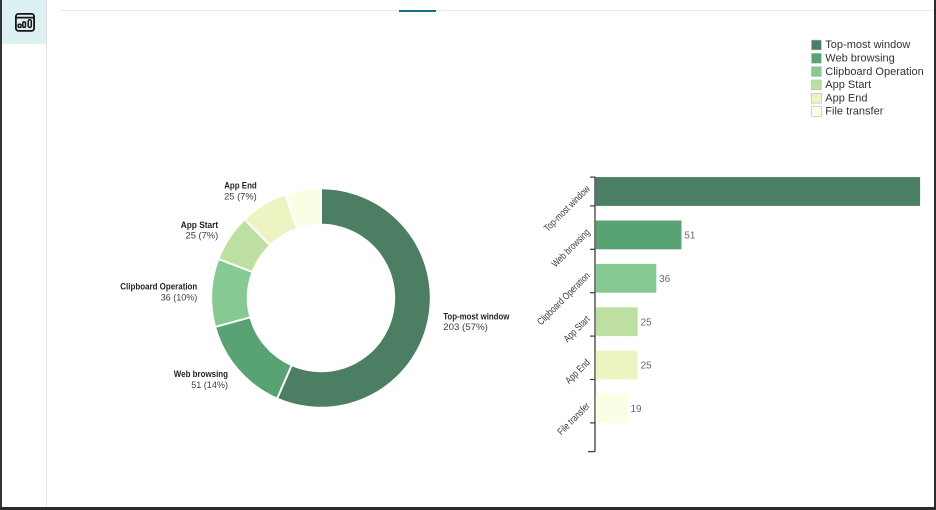 This screenshot has width=936, height=510. Describe the element at coordinates (209, 385) in the screenshot. I see `svg-text: 51 (14%)` at that location.